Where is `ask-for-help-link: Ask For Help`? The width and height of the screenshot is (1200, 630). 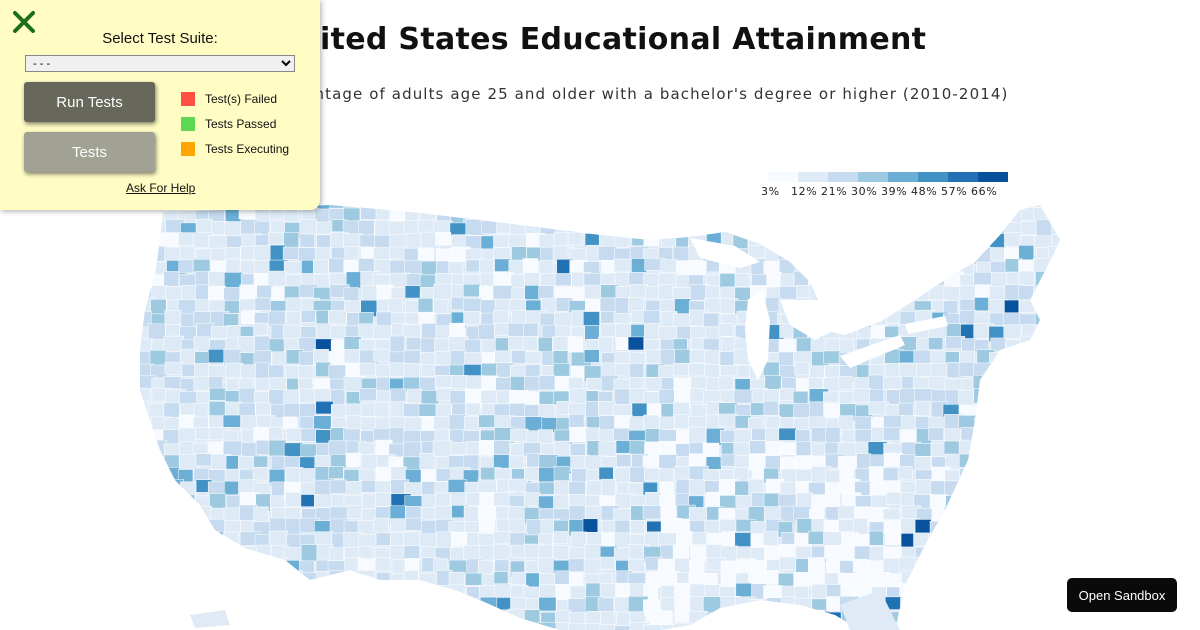 ask-for-help-link: Ask For Help is located at coordinates (161, 188).